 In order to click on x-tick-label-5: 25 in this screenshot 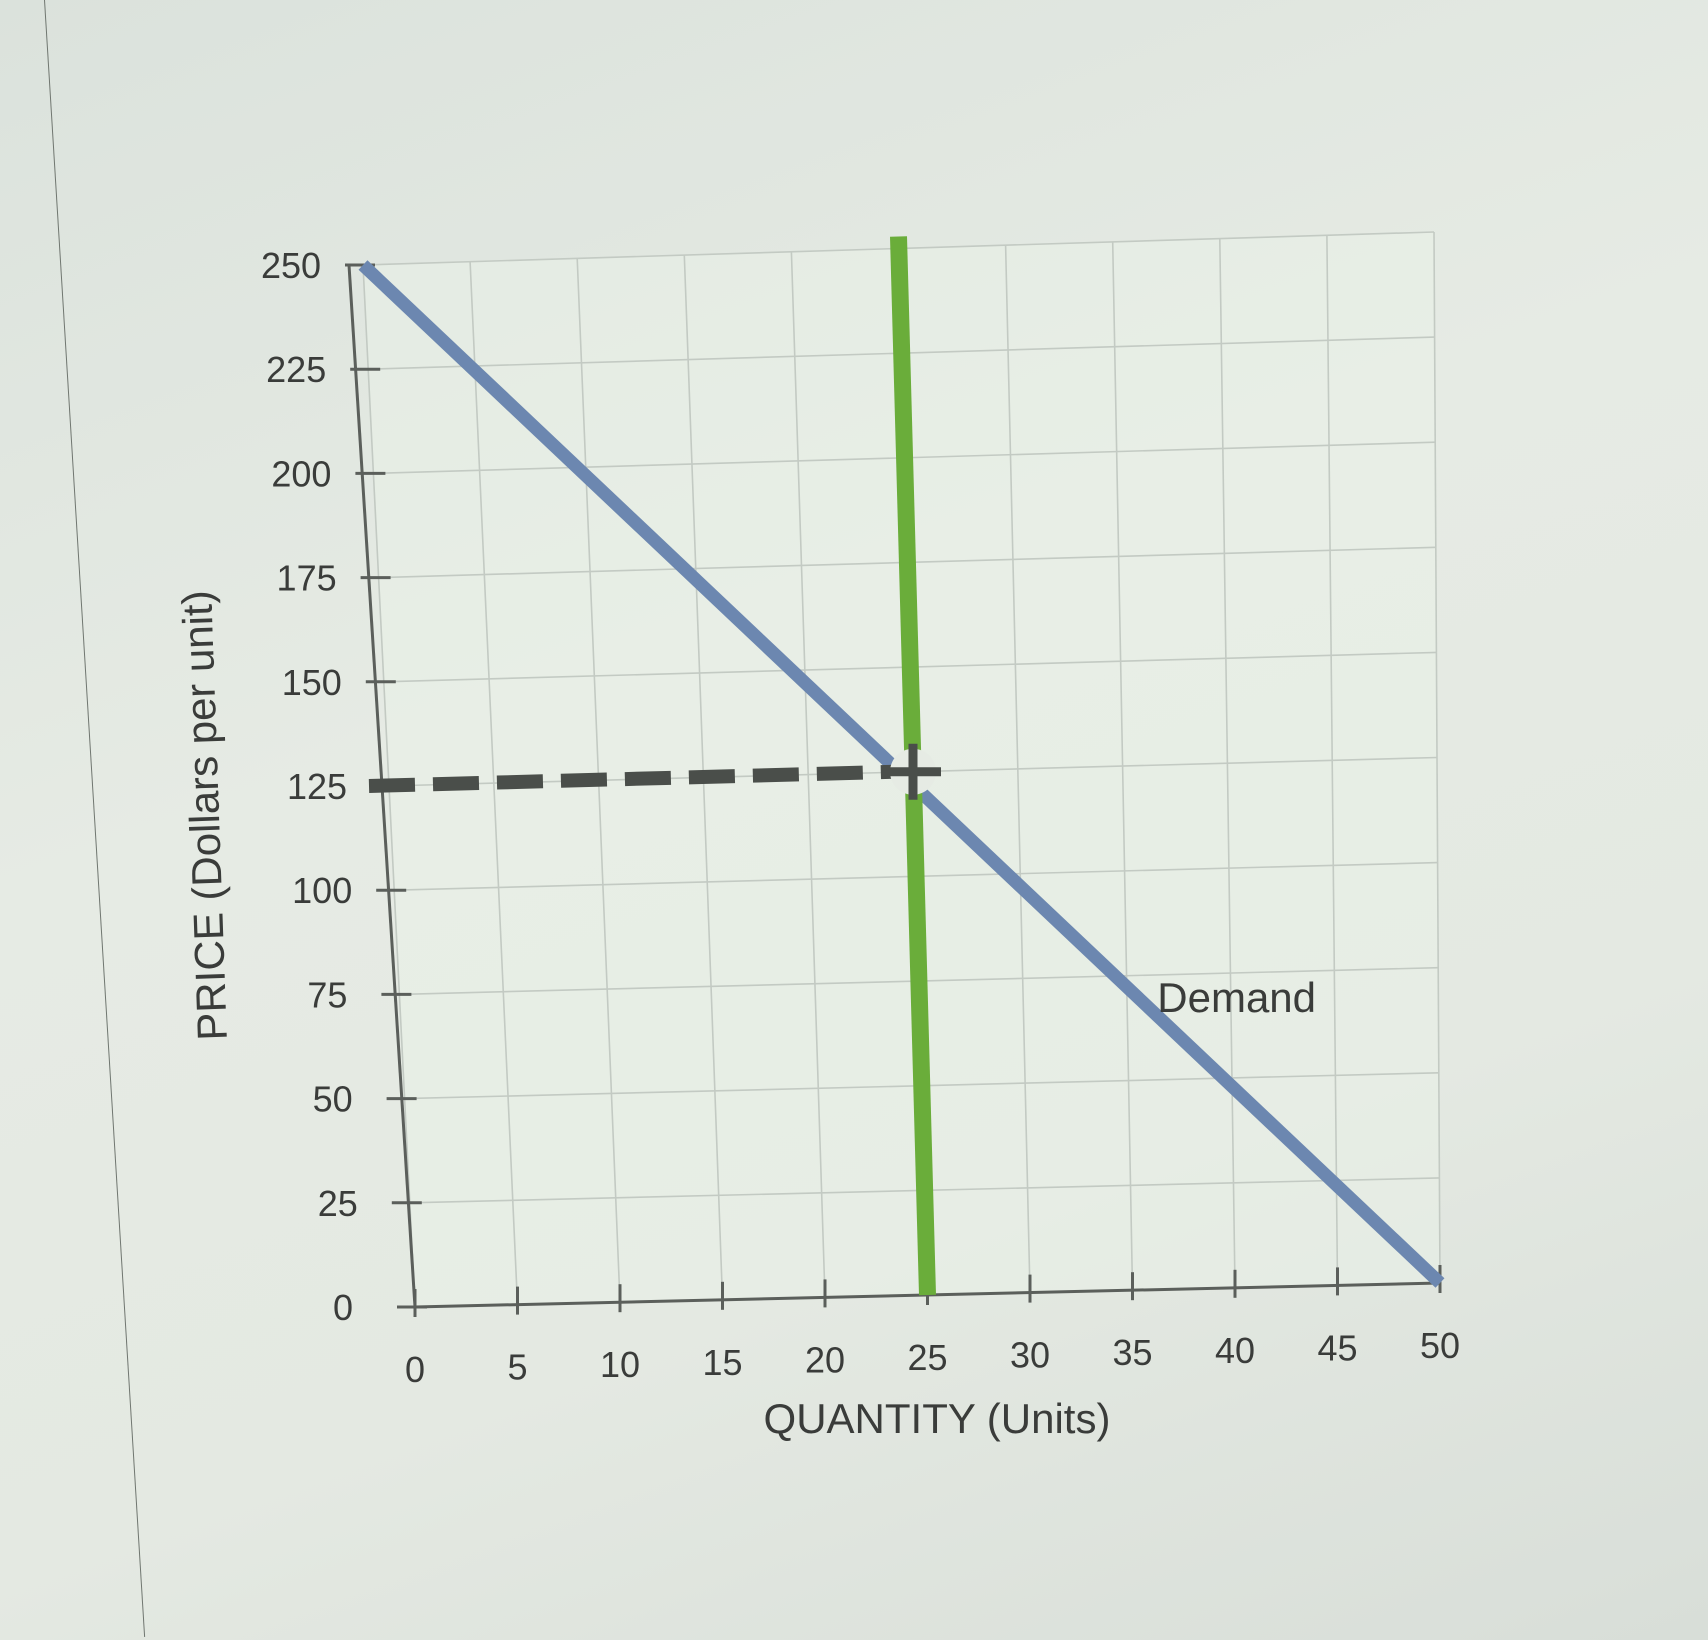, I will do `click(927, 1357)`.